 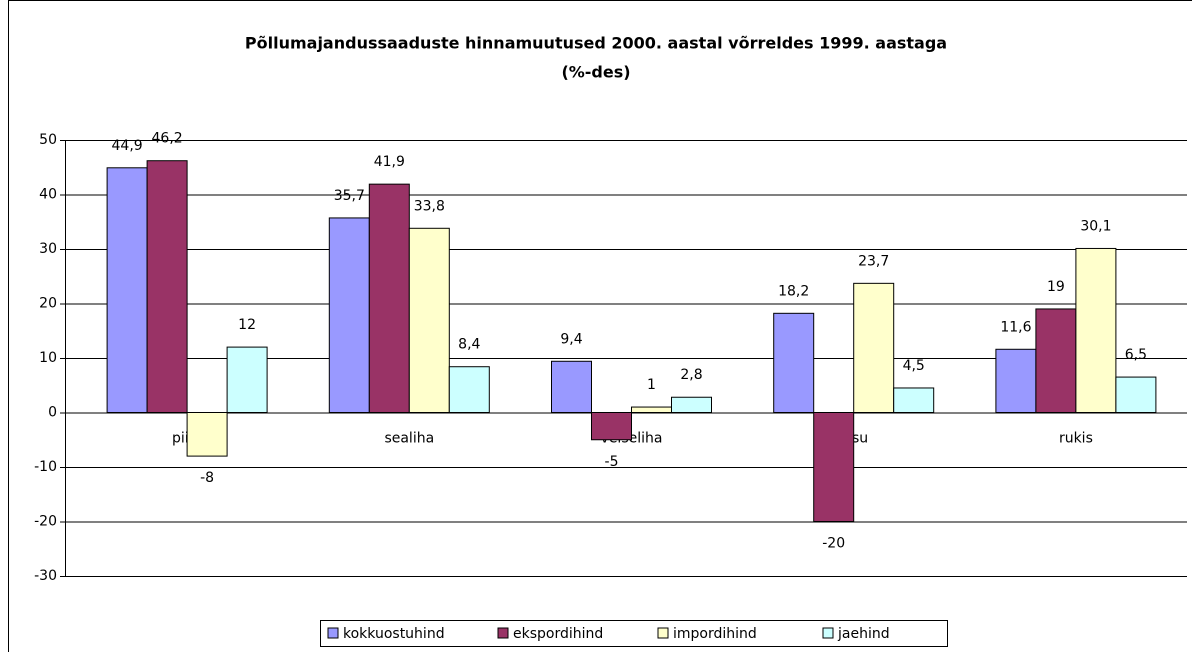 What do you see at coordinates (634, 633) in the screenshot?
I see `legend-box` at bounding box center [634, 633].